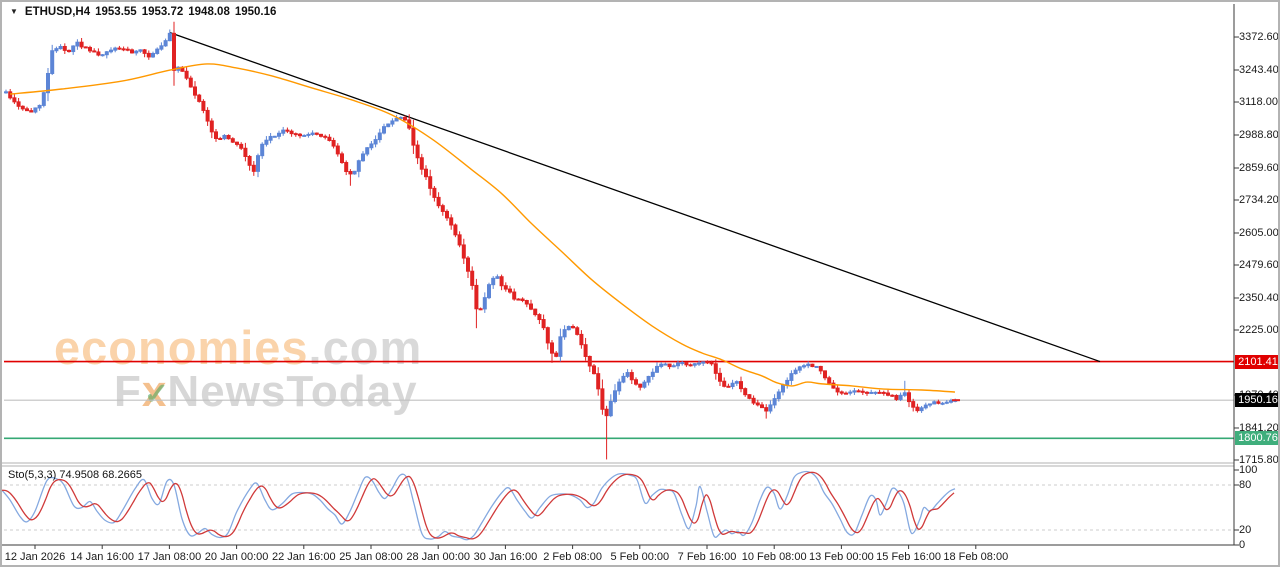 This screenshot has width=1280, height=567. I want to click on price-axis-label: 3372.60, so click(1259, 37).